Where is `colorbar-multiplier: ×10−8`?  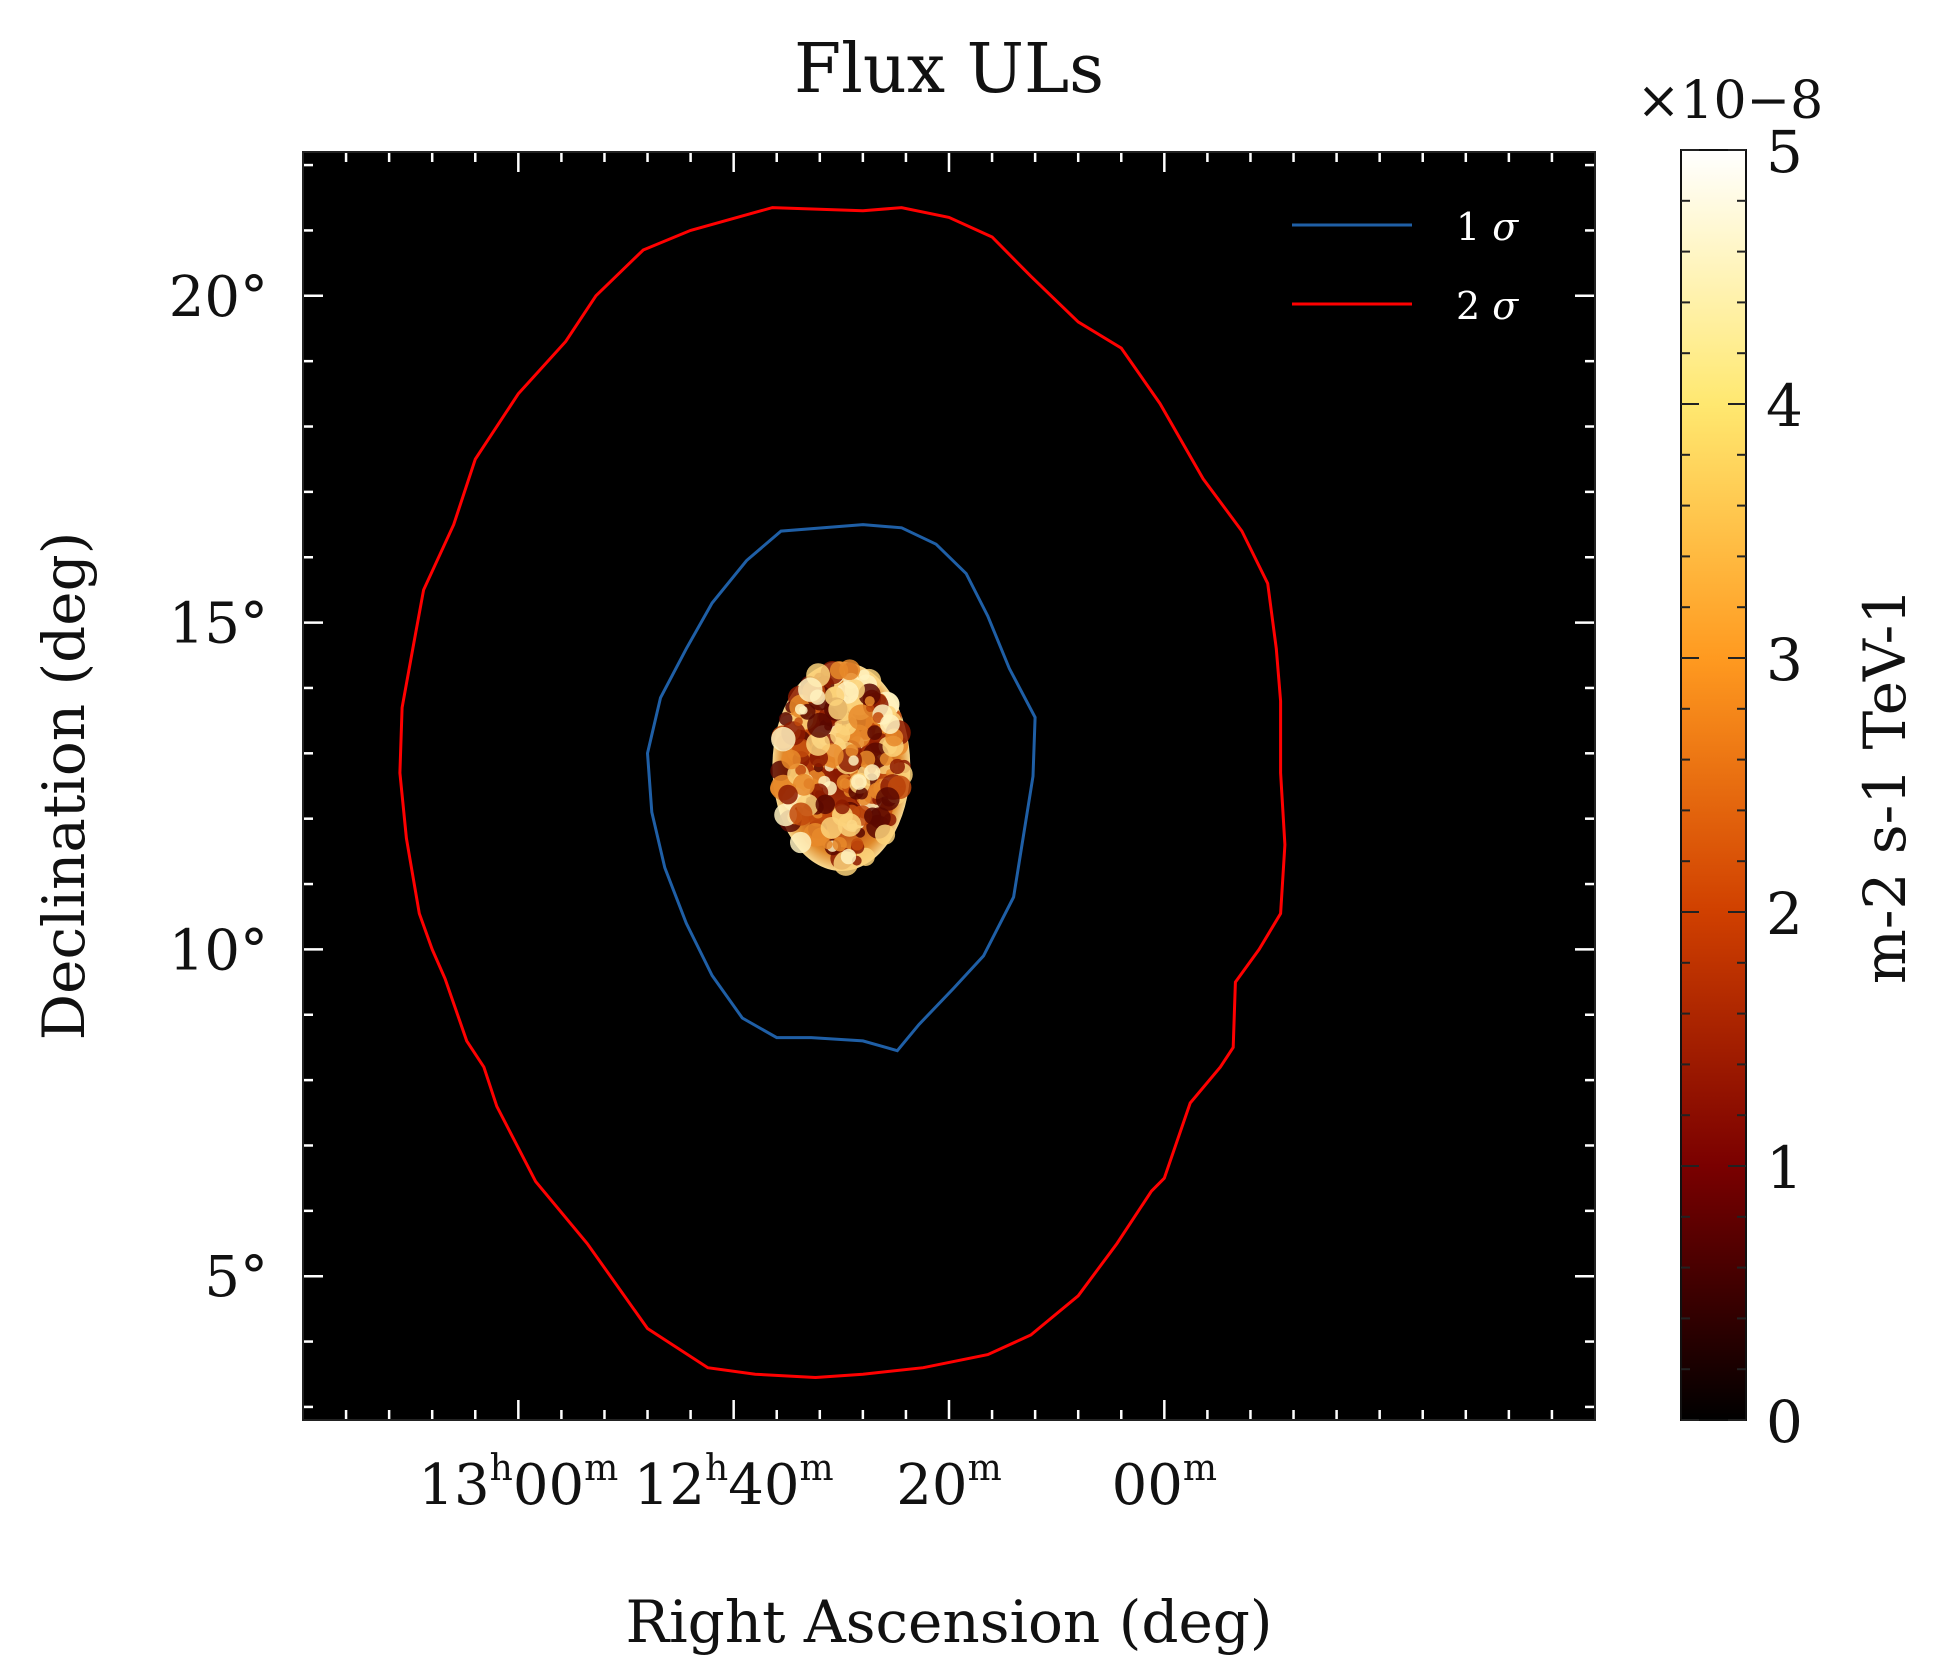 colorbar-multiplier: ×10−8 is located at coordinates (1730, 101).